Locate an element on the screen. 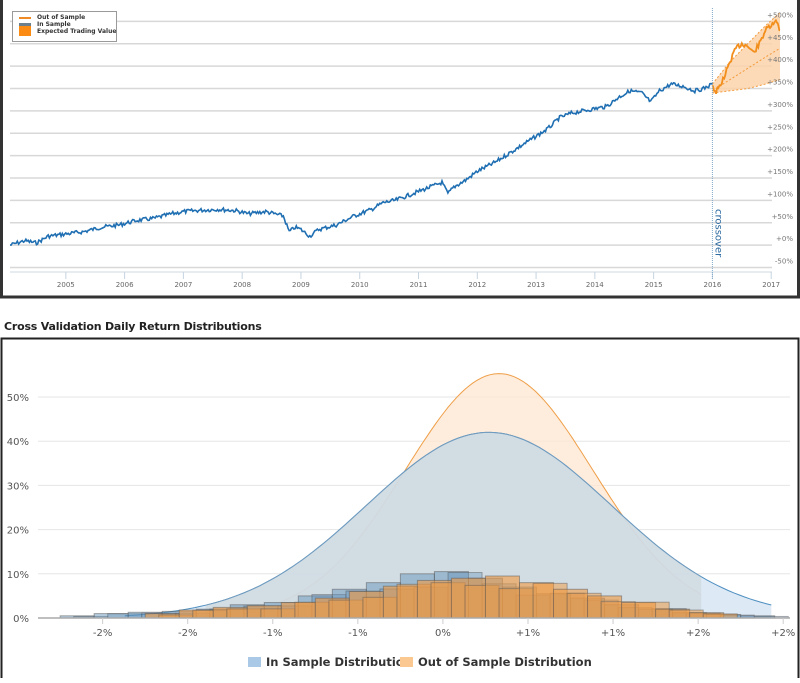 The height and width of the screenshot is (683, 800). y-tick-label: +150% is located at coordinates (780, 172).